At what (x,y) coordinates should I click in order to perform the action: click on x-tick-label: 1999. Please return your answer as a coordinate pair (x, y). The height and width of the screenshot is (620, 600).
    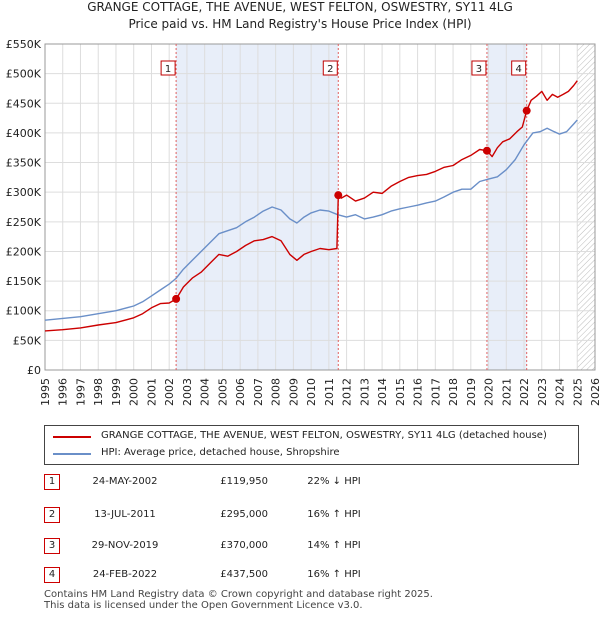
    Looking at the image, I should click on (116, 392).